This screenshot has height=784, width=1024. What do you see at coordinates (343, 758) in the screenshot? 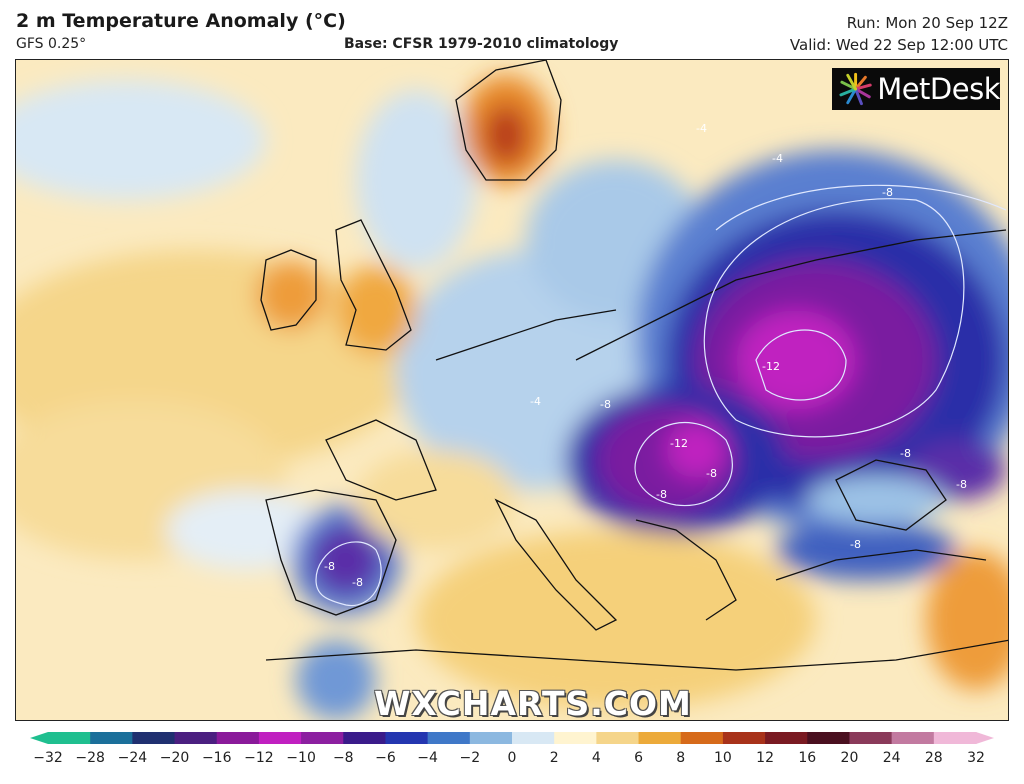
I see `colorbar-tick-label: −8` at bounding box center [343, 758].